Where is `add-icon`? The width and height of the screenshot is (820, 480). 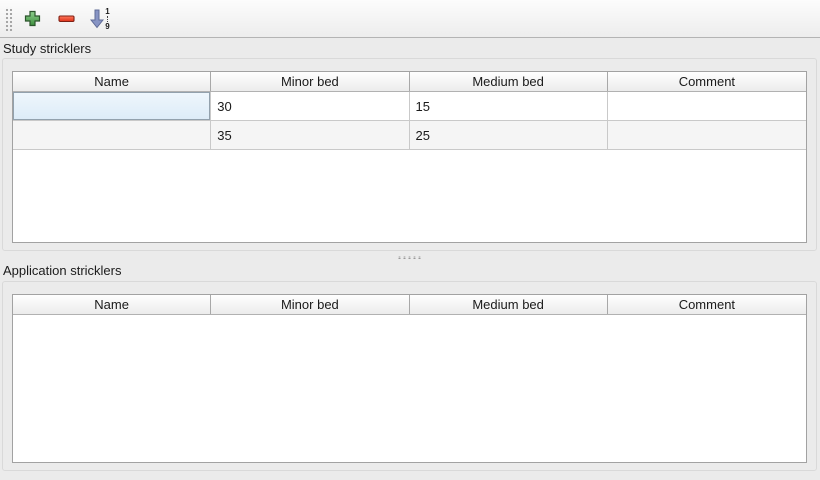 add-icon is located at coordinates (32, 18).